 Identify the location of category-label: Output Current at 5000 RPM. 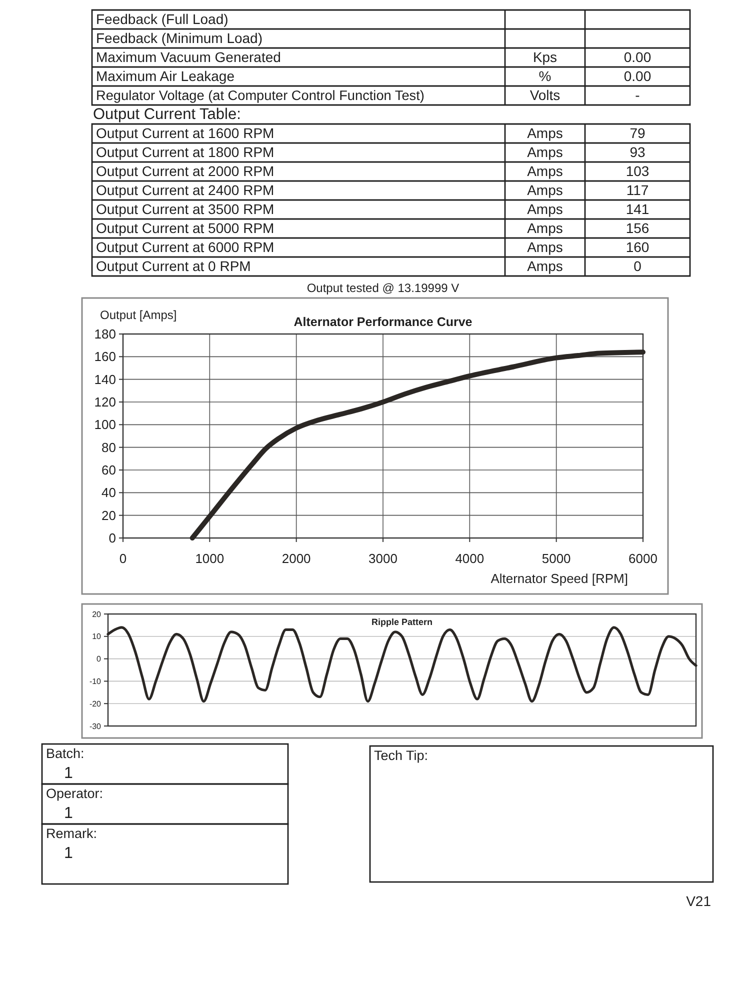
(185, 228).